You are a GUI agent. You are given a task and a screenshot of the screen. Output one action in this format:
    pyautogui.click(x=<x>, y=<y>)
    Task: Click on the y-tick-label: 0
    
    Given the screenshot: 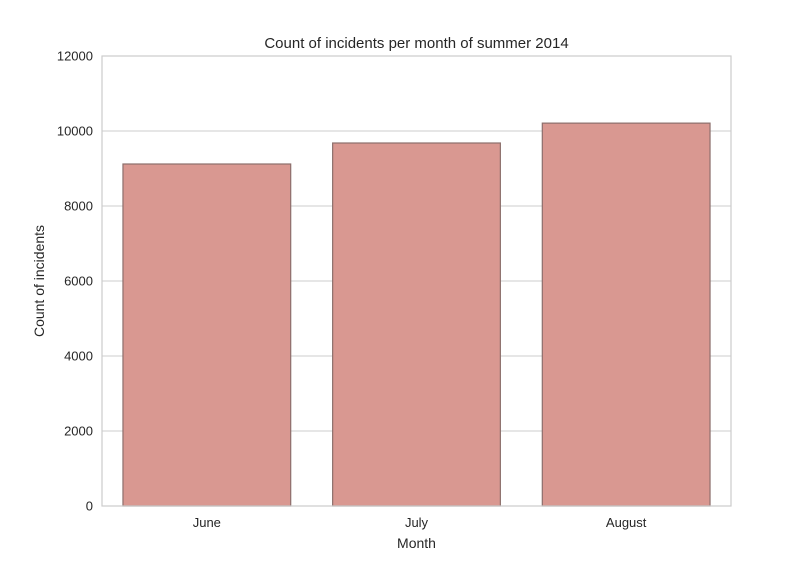 What is the action you would take?
    pyautogui.click(x=89, y=506)
    